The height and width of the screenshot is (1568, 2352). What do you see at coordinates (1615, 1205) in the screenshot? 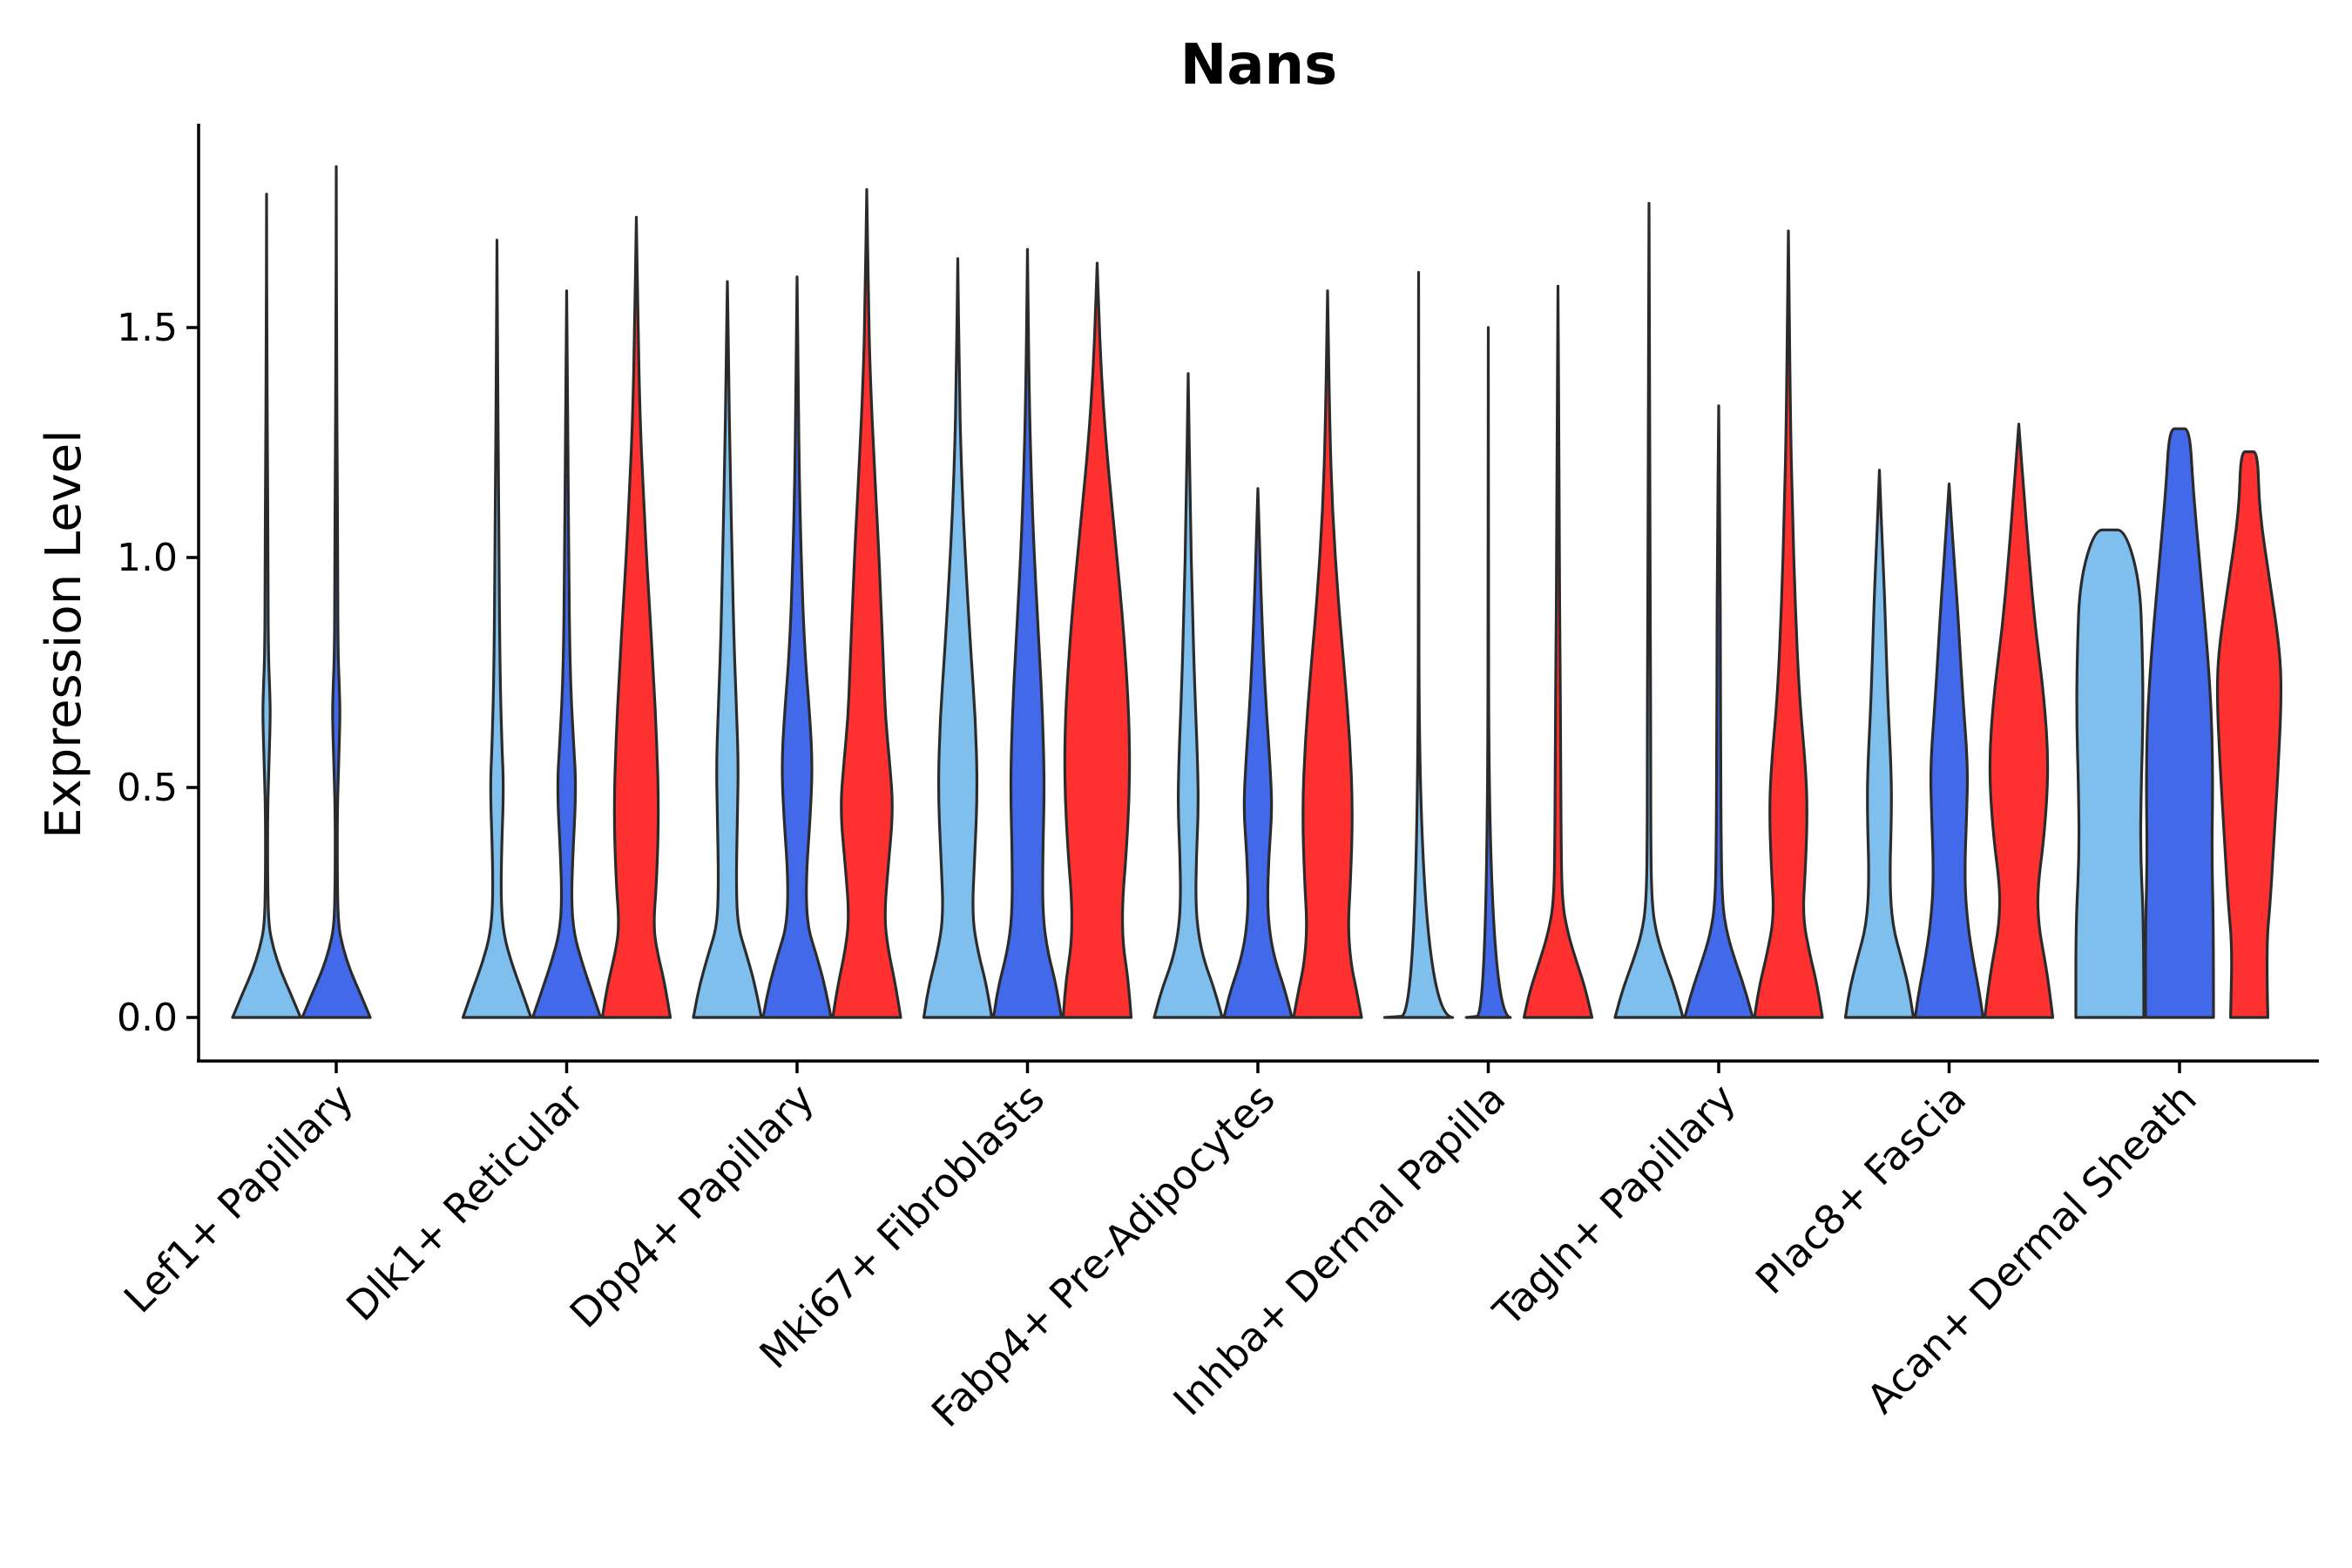
I see `x-category-label: Tagln+ Papillary` at bounding box center [1615, 1205].